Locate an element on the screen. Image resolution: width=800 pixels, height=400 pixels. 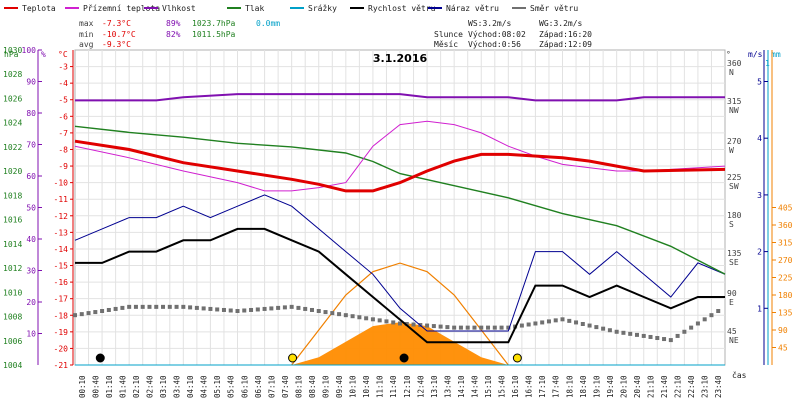
temperature-tick-label: -9 is located at coordinates (63, 166).